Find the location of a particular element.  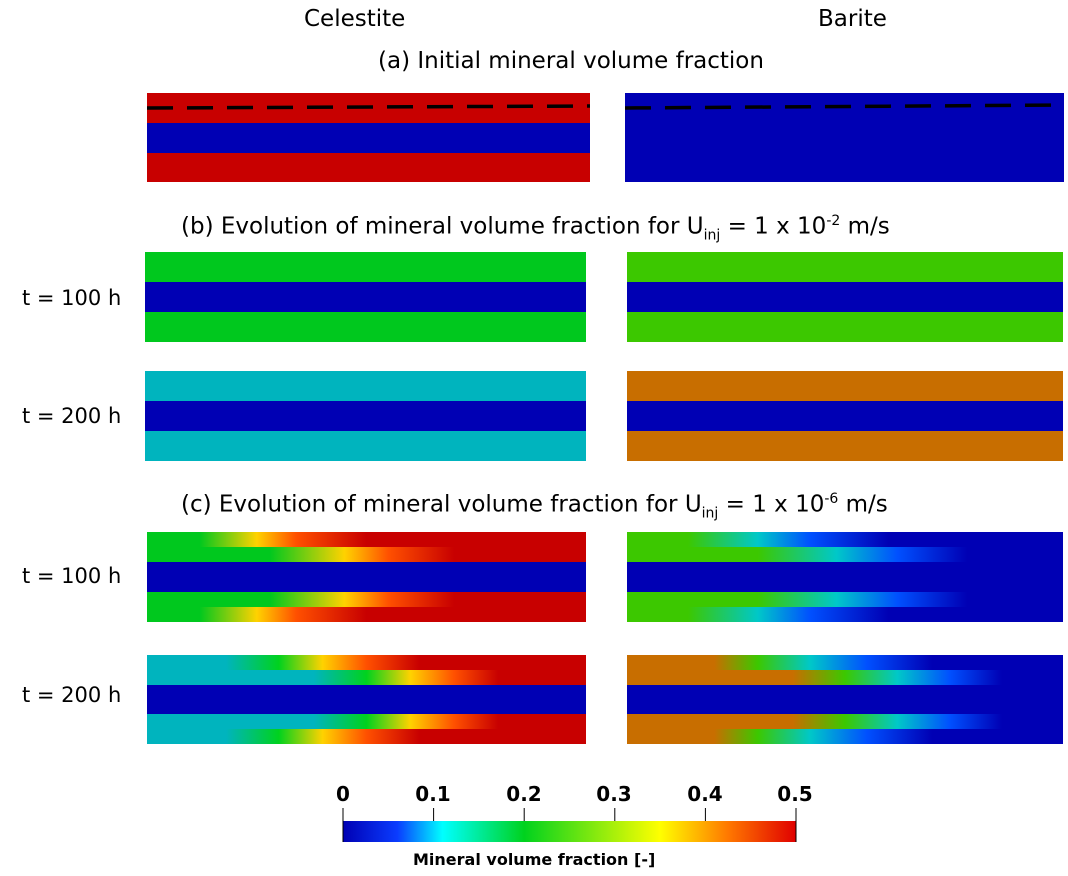

panel-a-celestite-plot is located at coordinates (368, 137).